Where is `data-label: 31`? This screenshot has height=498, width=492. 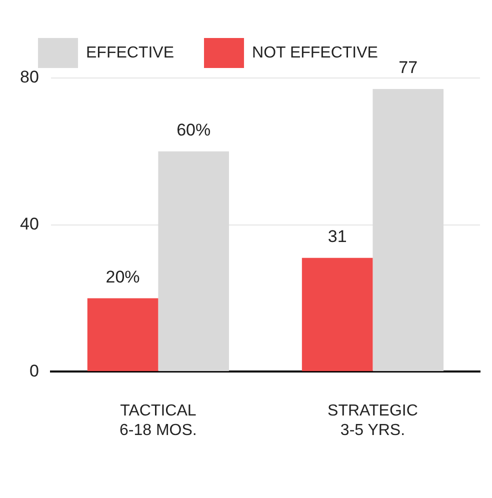 data-label: 31 is located at coordinates (337, 236).